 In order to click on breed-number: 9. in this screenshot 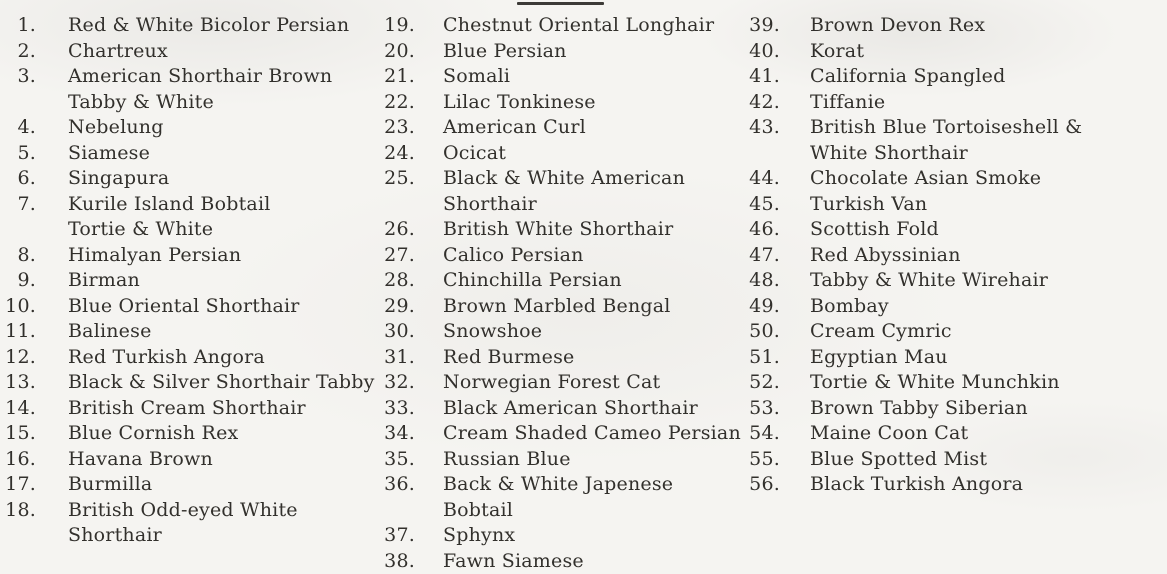, I will do `click(18, 281)`.